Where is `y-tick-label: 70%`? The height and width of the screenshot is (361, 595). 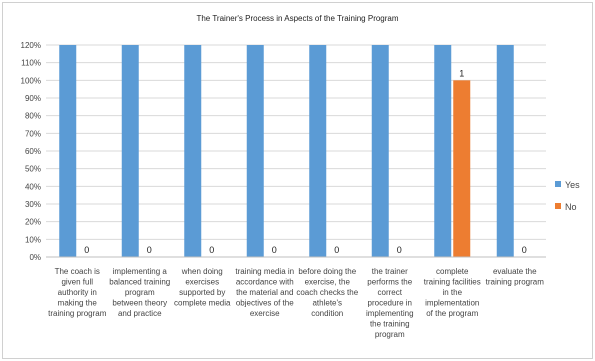 y-tick-label: 70% is located at coordinates (33, 133).